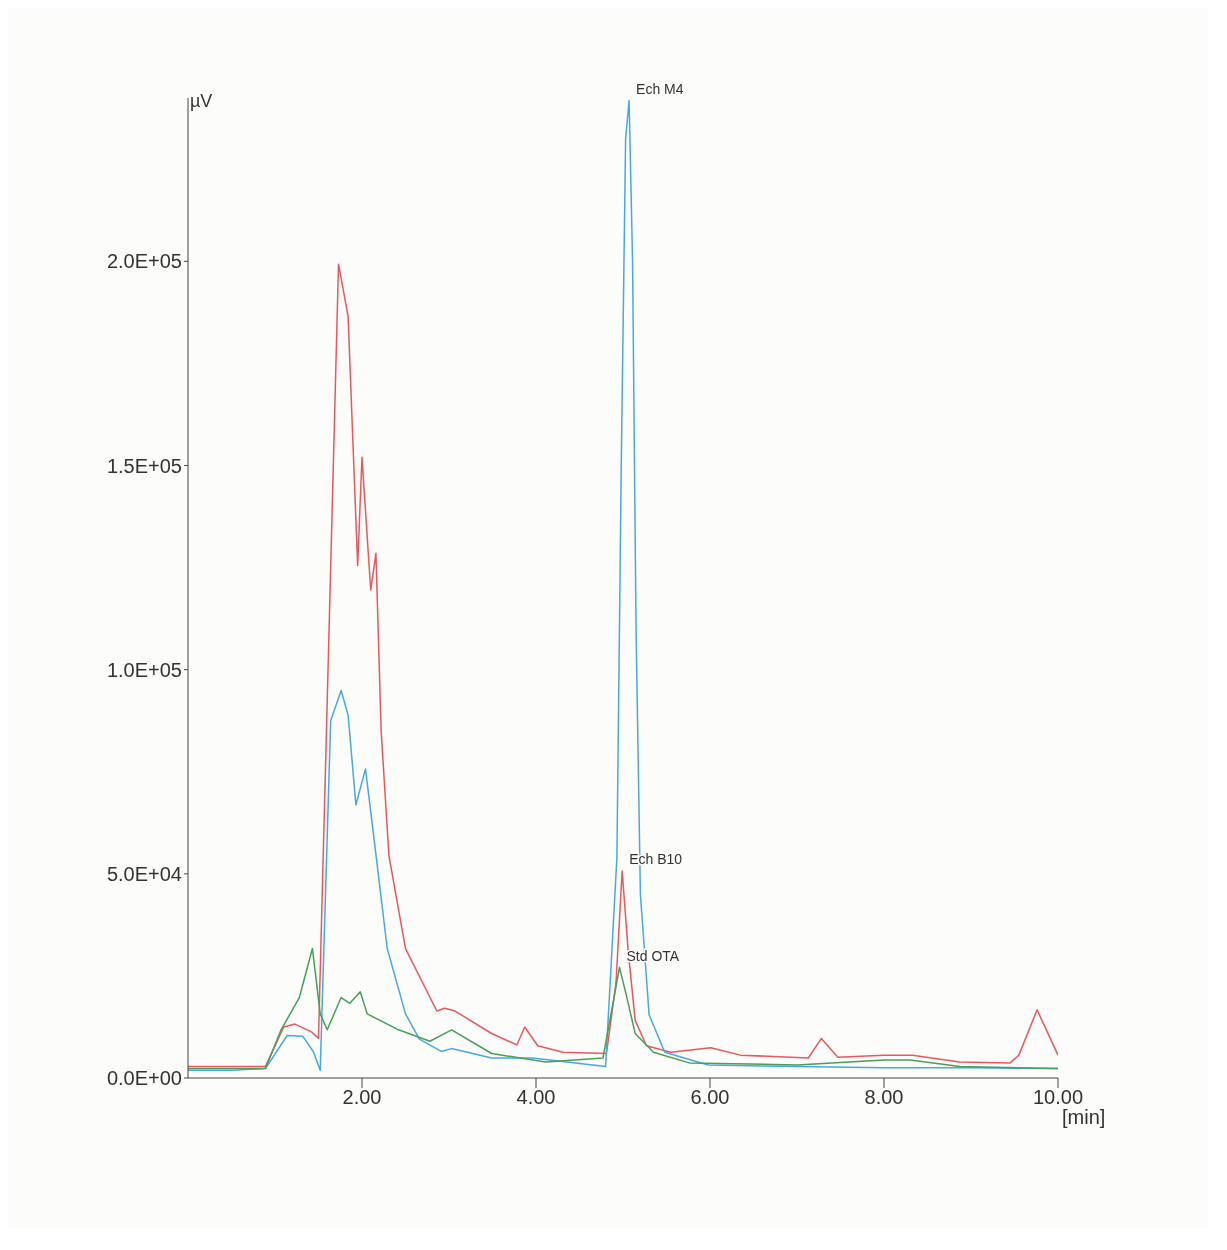 The image size is (1227, 1250). I want to click on x-tick-label: 4.00, so click(536, 1097).